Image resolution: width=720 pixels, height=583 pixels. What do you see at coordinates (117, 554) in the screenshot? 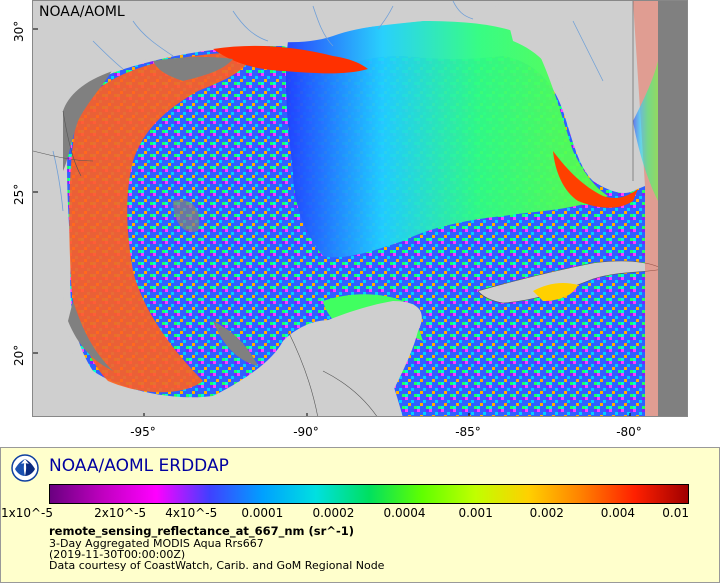
I see `time-label: (2019-11-30T00:00:00Z)` at bounding box center [117, 554].